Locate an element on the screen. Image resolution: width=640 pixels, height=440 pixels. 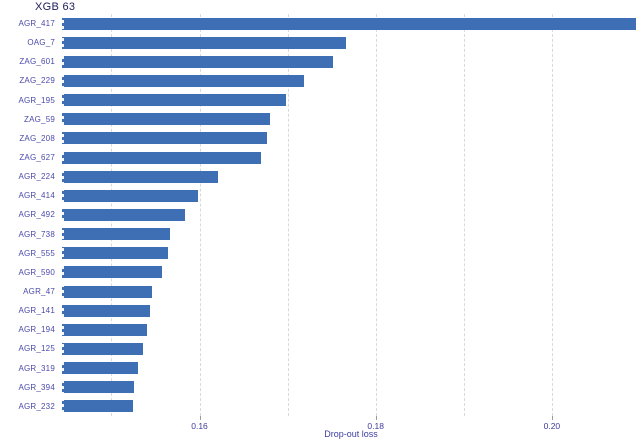
y-axis-label: ZAG_627 is located at coordinates (37, 158).